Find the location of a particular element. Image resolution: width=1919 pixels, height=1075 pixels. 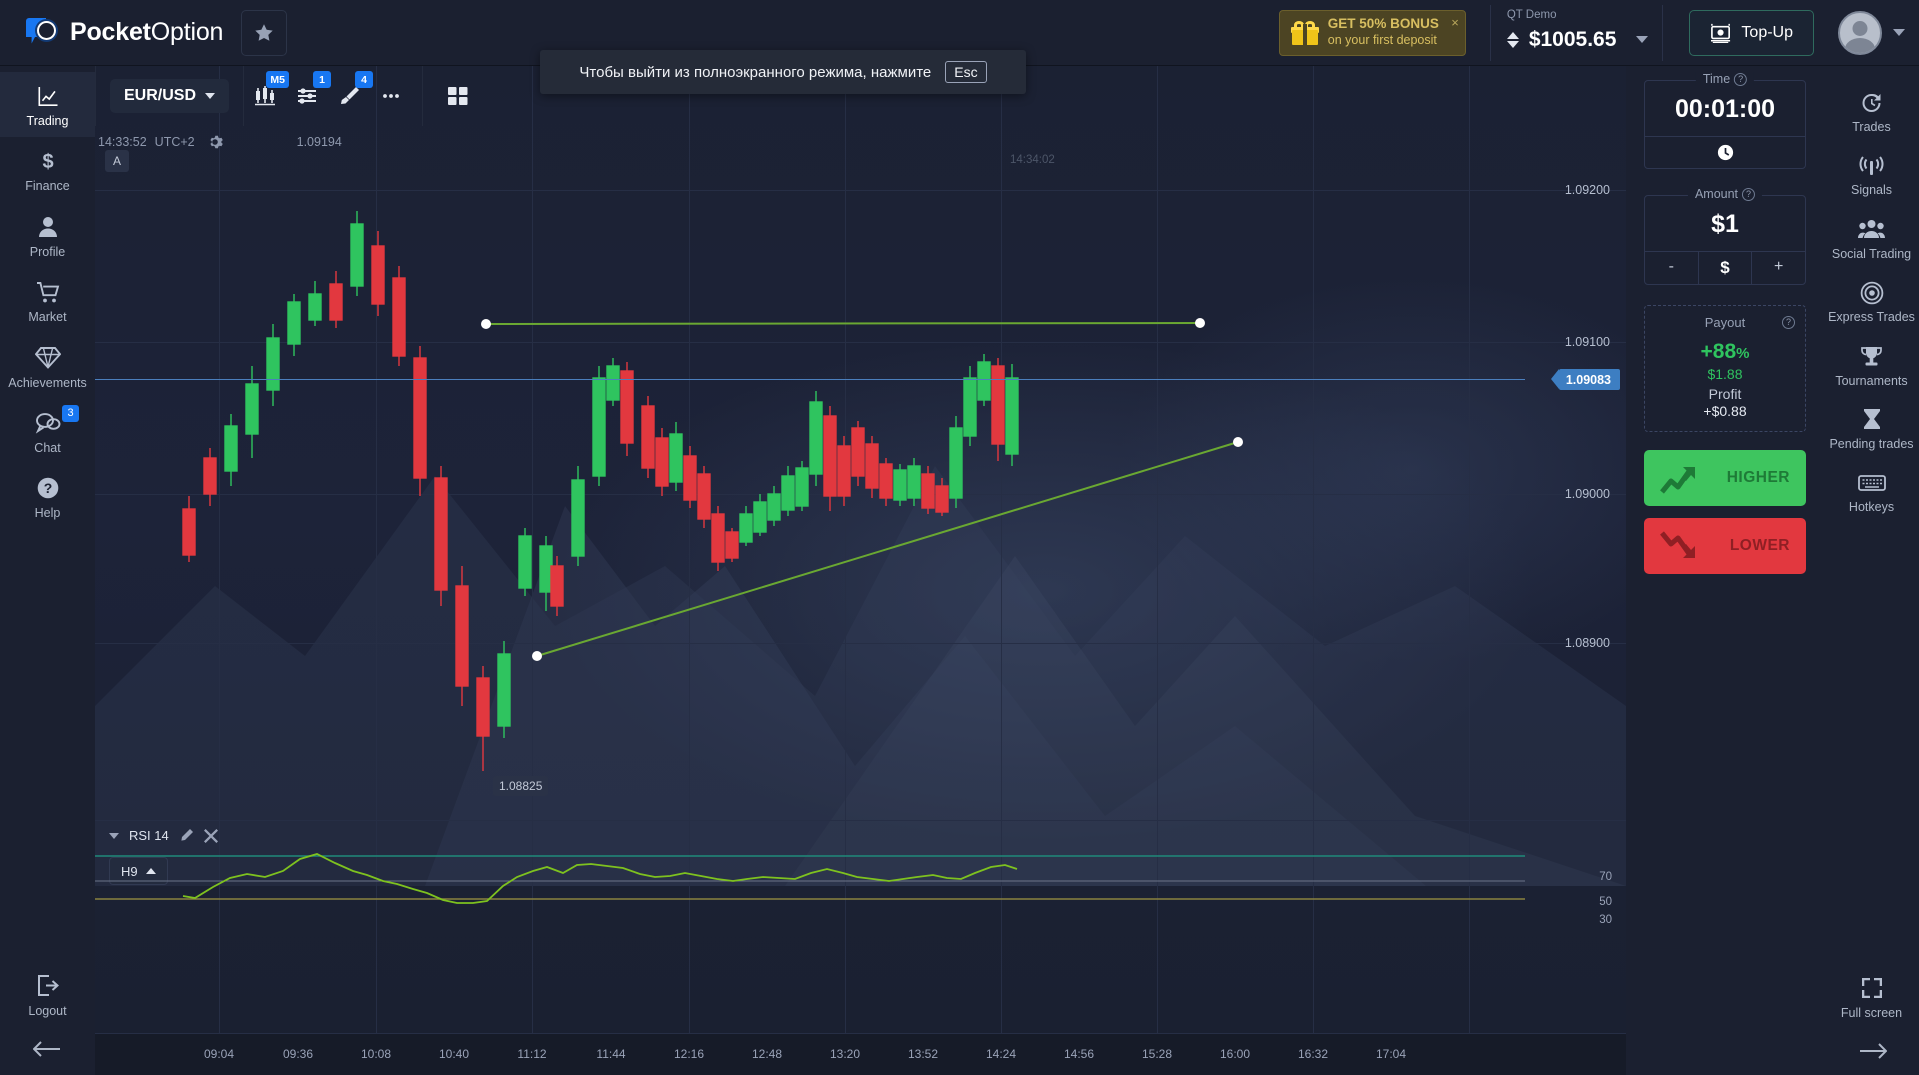

amount-stepper: - $ + is located at coordinates (1725, 267).